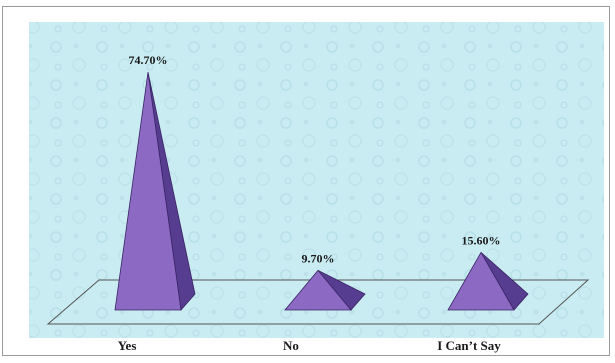 This screenshot has width=615, height=363. What do you see at coordinates (127, 345) in the screenshot?
I see `category-label: Yes` at bounding box center [127, 345].